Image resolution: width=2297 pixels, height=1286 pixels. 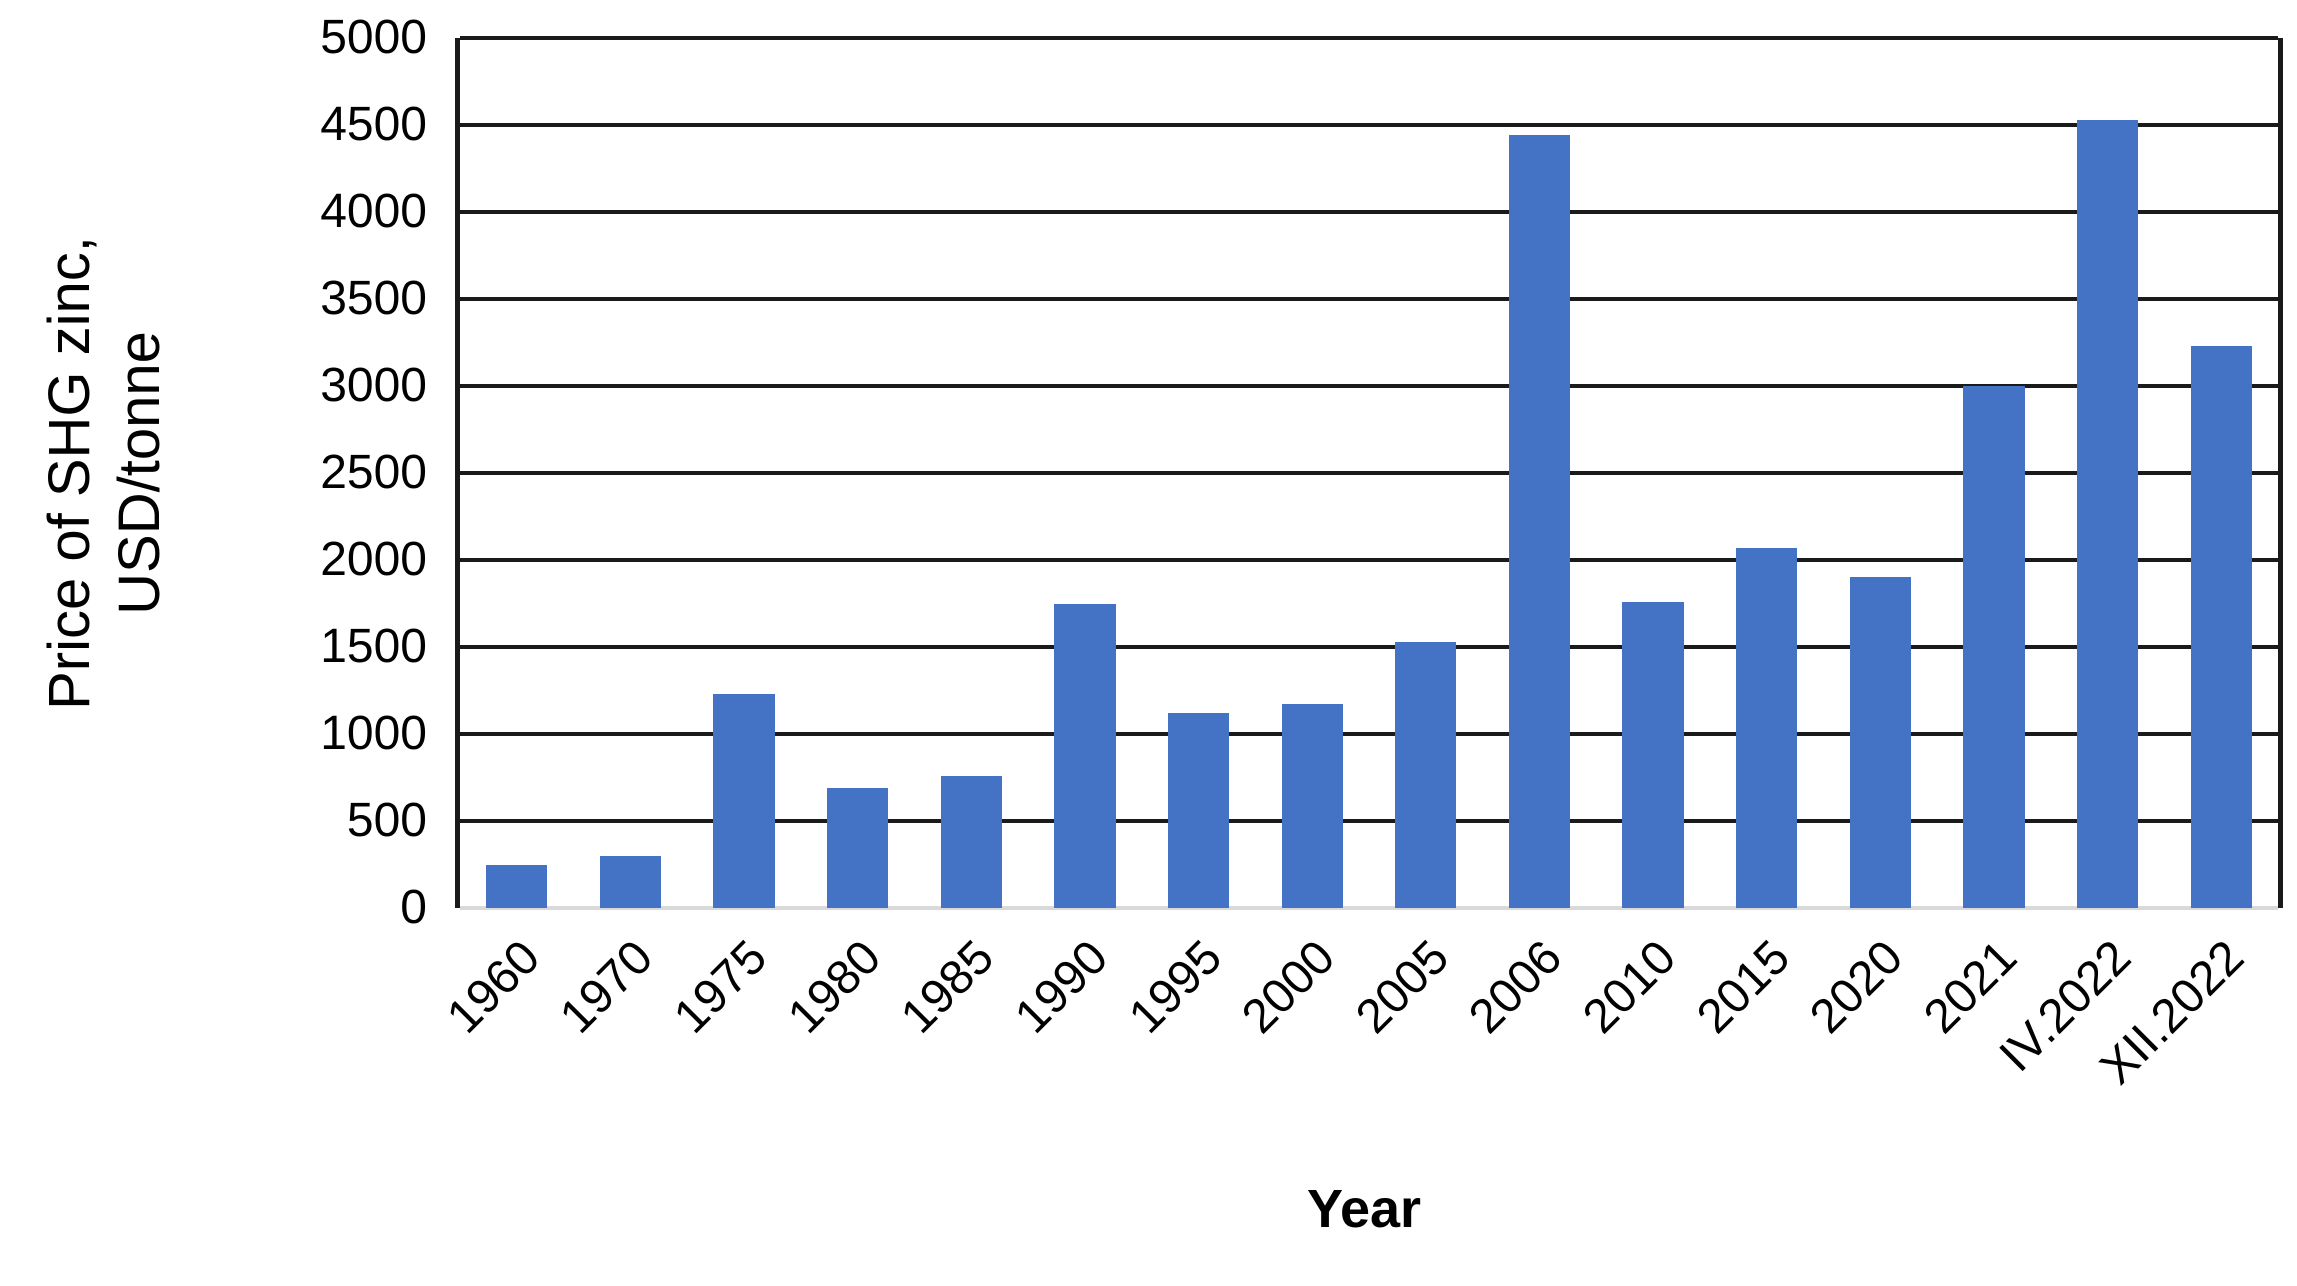 What do you see at coordinates (373, 733) in the screenshot?
I see `y-tick-label: 1000` at bounding box center [373, 733].